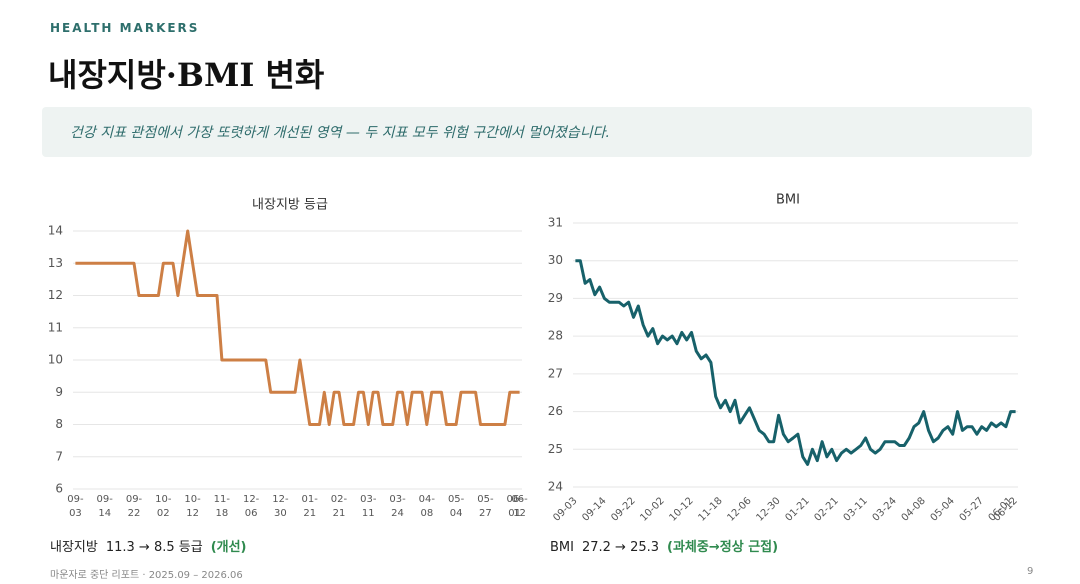 The width and height of the screenshot is (1080, 584). What do you see at coordinates (562, 547) in the screenshot?
I see `caption-label: BMI` at bounding box center [562, 547].